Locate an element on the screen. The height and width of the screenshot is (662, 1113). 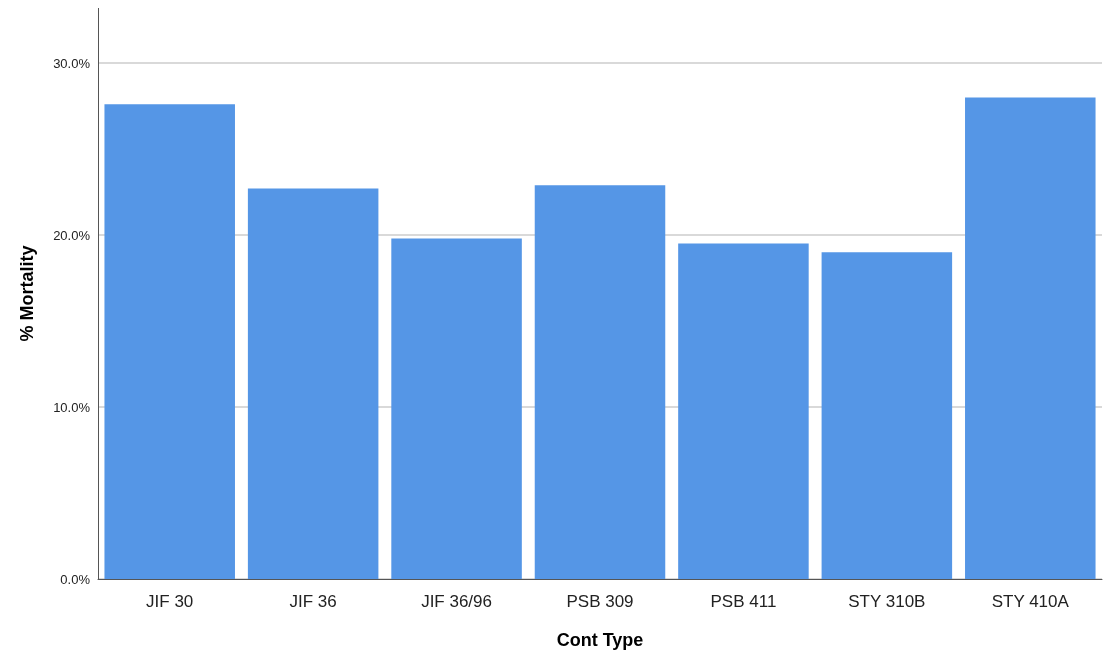
x-tick-label: JIF 30 is located at coordinates (170, 601).